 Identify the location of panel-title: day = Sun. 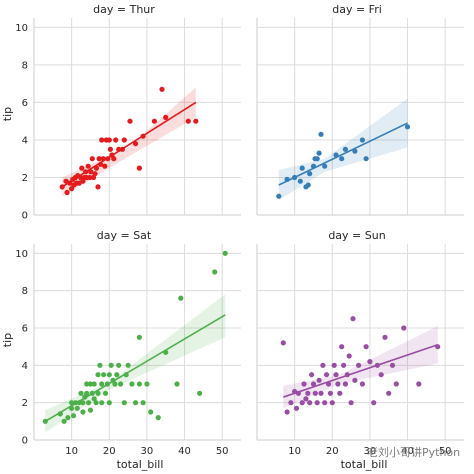
(356, 235).